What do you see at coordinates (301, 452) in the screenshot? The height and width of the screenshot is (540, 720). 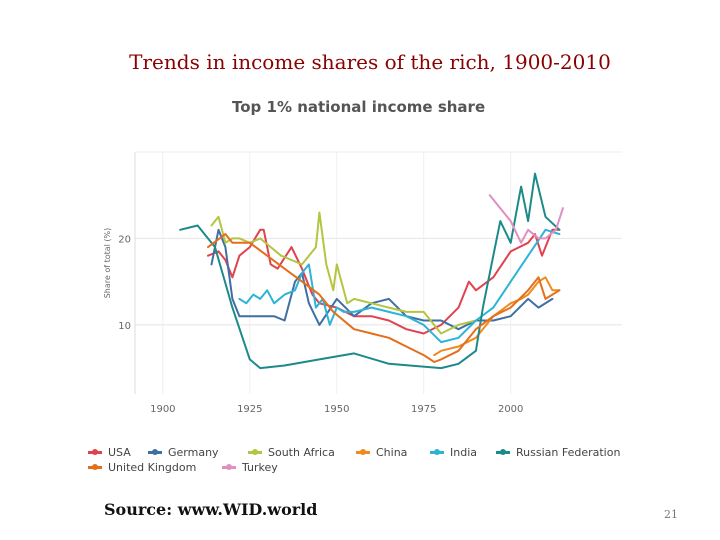 I see `legend-label: South Africa` at bounding box center [301, 452].